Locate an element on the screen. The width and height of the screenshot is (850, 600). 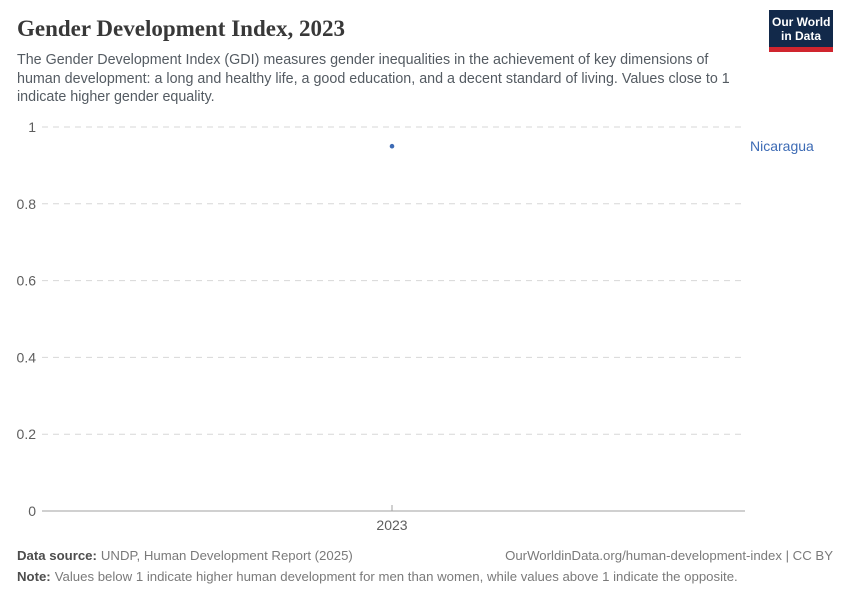
y-tick-label-0-2: 0.2 is located at coordinates (27, 434).